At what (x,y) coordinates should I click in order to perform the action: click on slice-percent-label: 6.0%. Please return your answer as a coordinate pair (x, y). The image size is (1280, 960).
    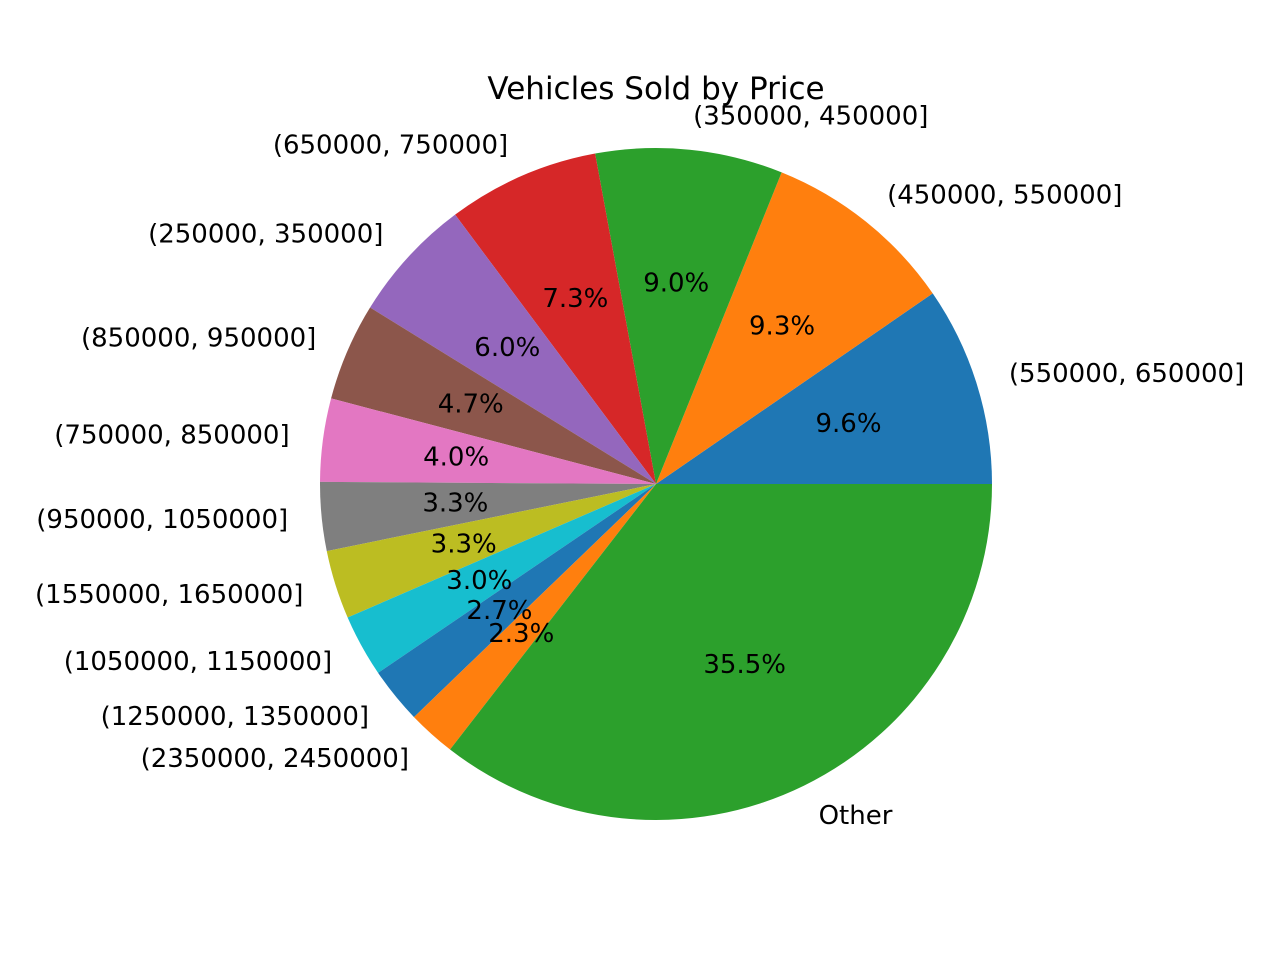
    Looking at the image, I should click on (507, 348).